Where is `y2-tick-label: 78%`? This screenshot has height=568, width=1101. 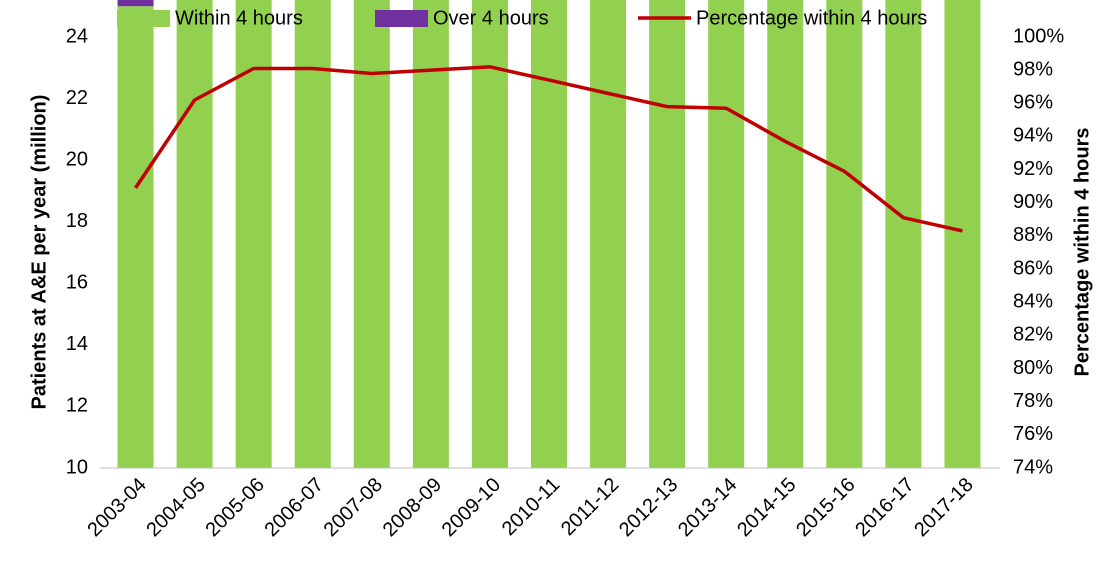
y2-tick-label: 78% is located at coordinates (1033, 401).